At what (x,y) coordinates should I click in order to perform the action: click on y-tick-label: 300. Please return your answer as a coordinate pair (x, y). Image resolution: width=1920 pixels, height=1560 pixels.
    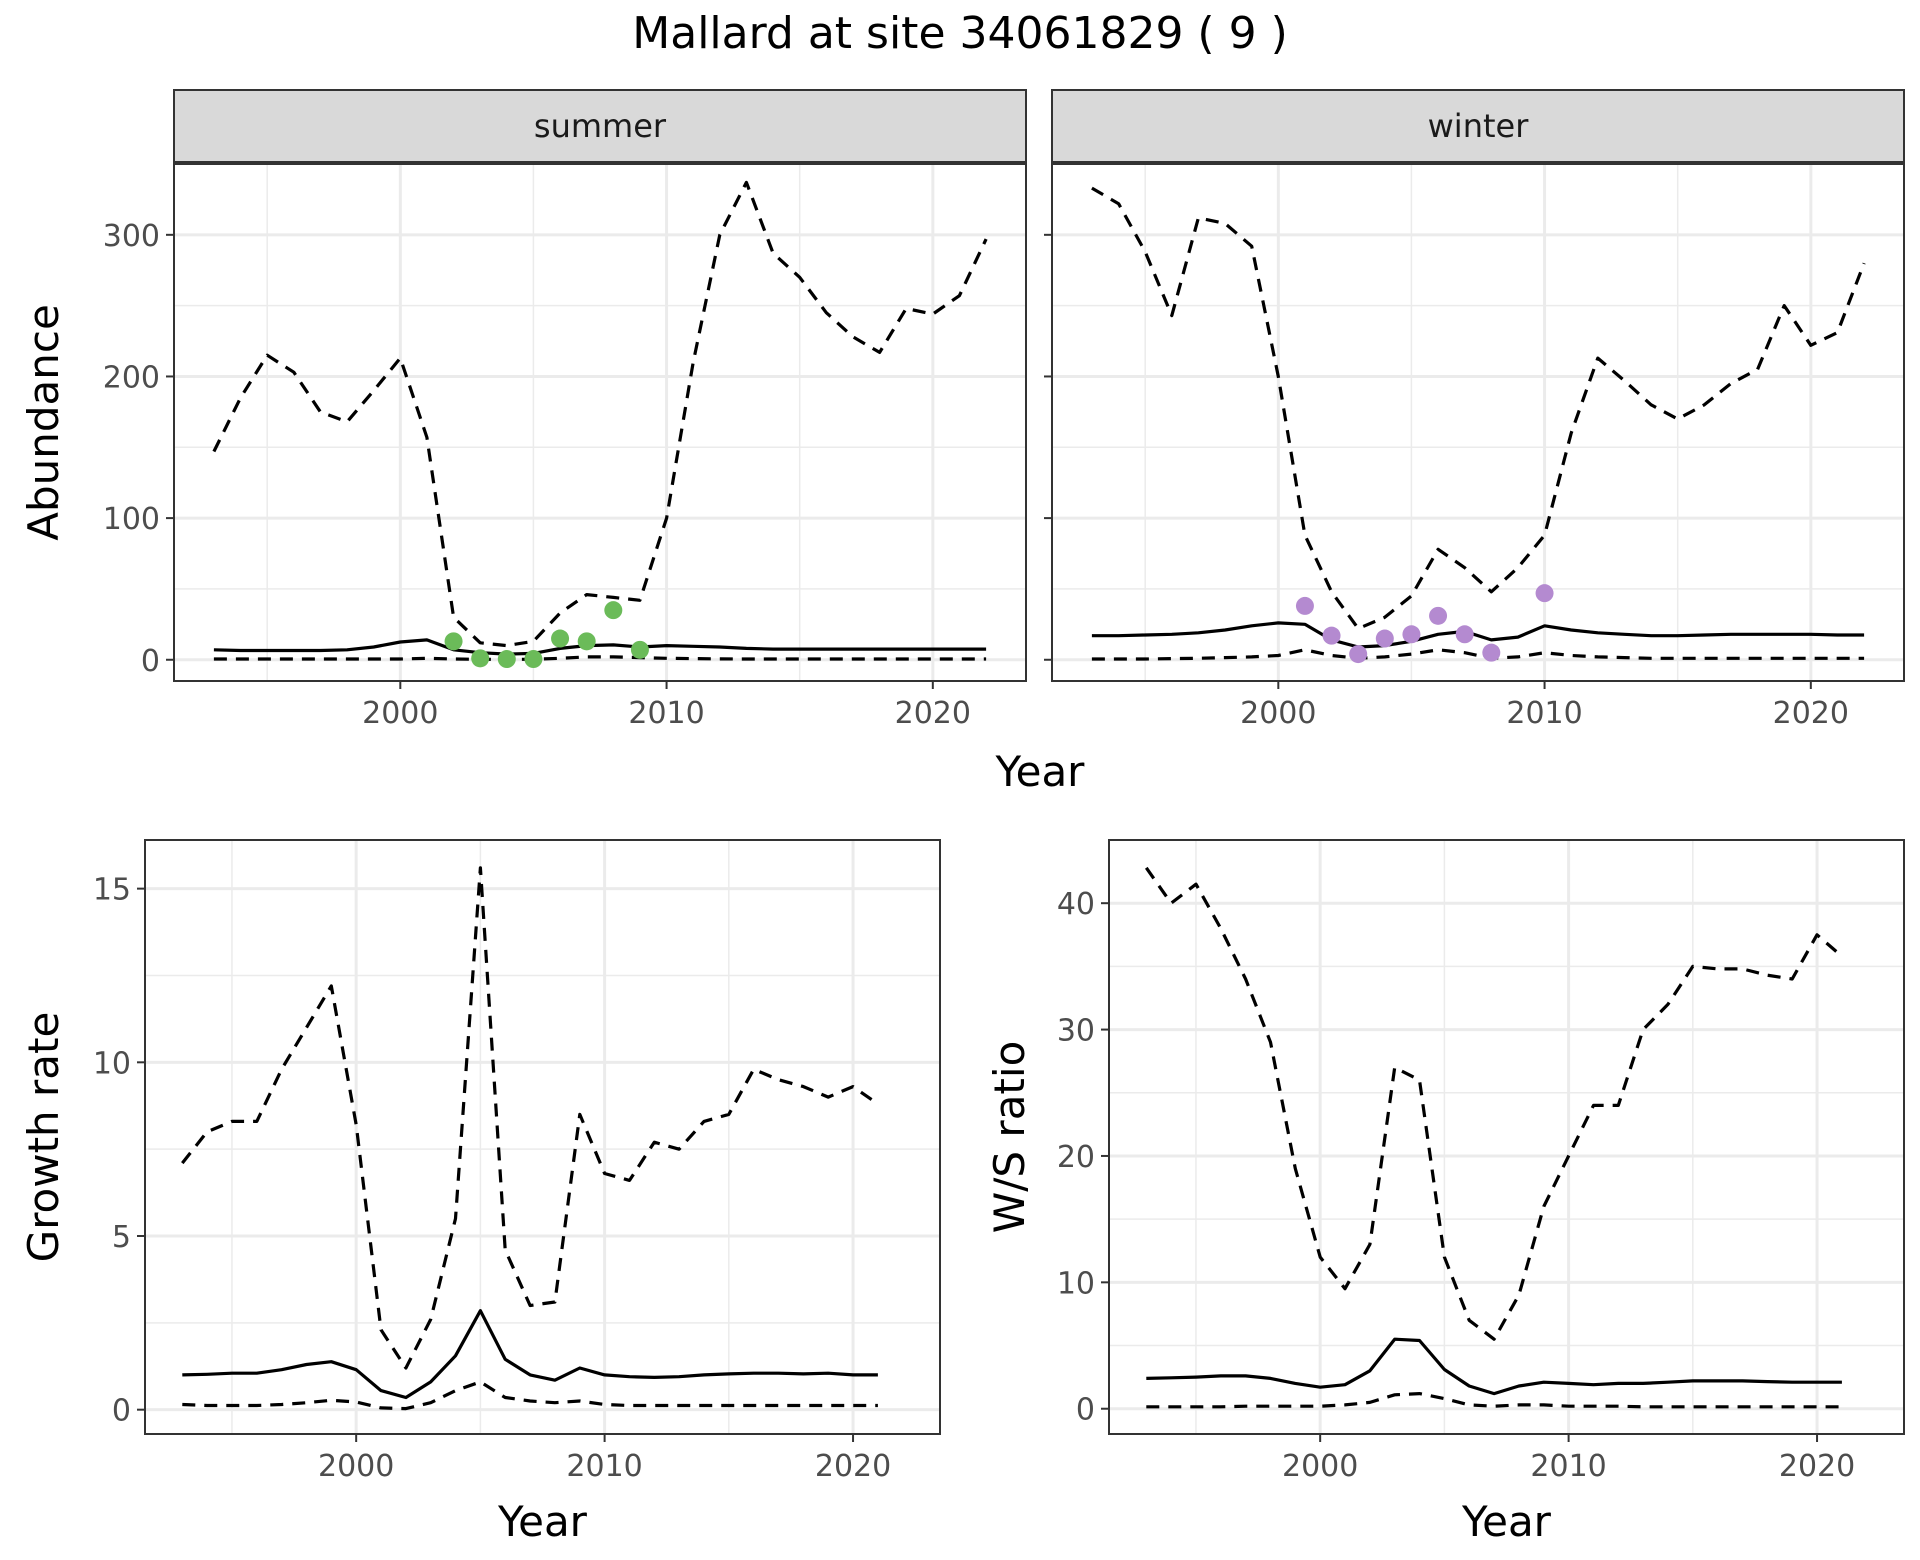
    Looking at the image, I should click on (131, 236).